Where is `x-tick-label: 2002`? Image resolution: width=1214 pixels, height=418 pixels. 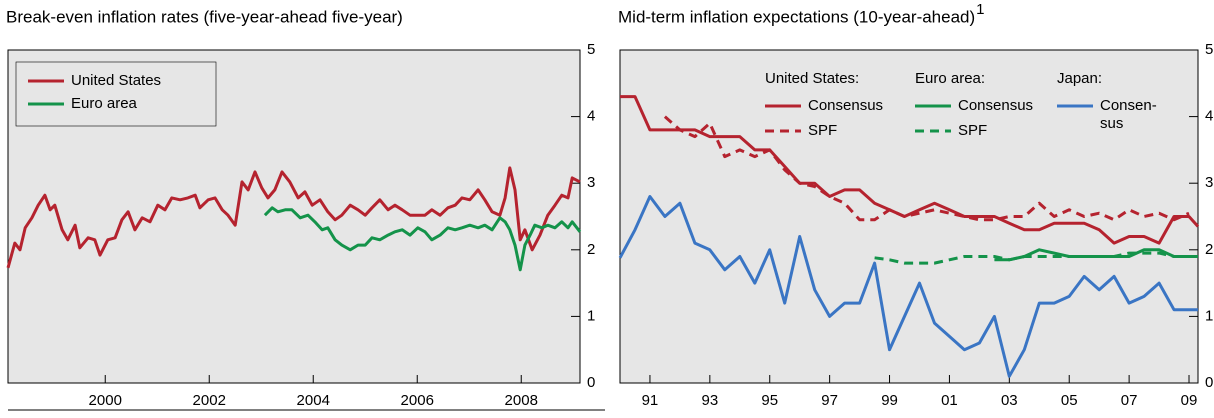 x-tick-label: 2002 is located at coordinates (209, 400).